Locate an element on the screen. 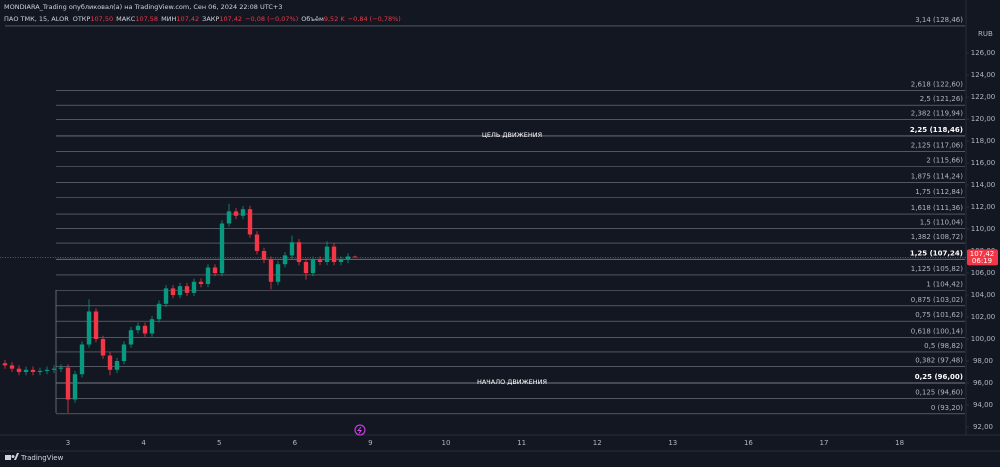 This screenshot has width=1000, height=467. event-icon-bolt is located at coordinates (359, 430).